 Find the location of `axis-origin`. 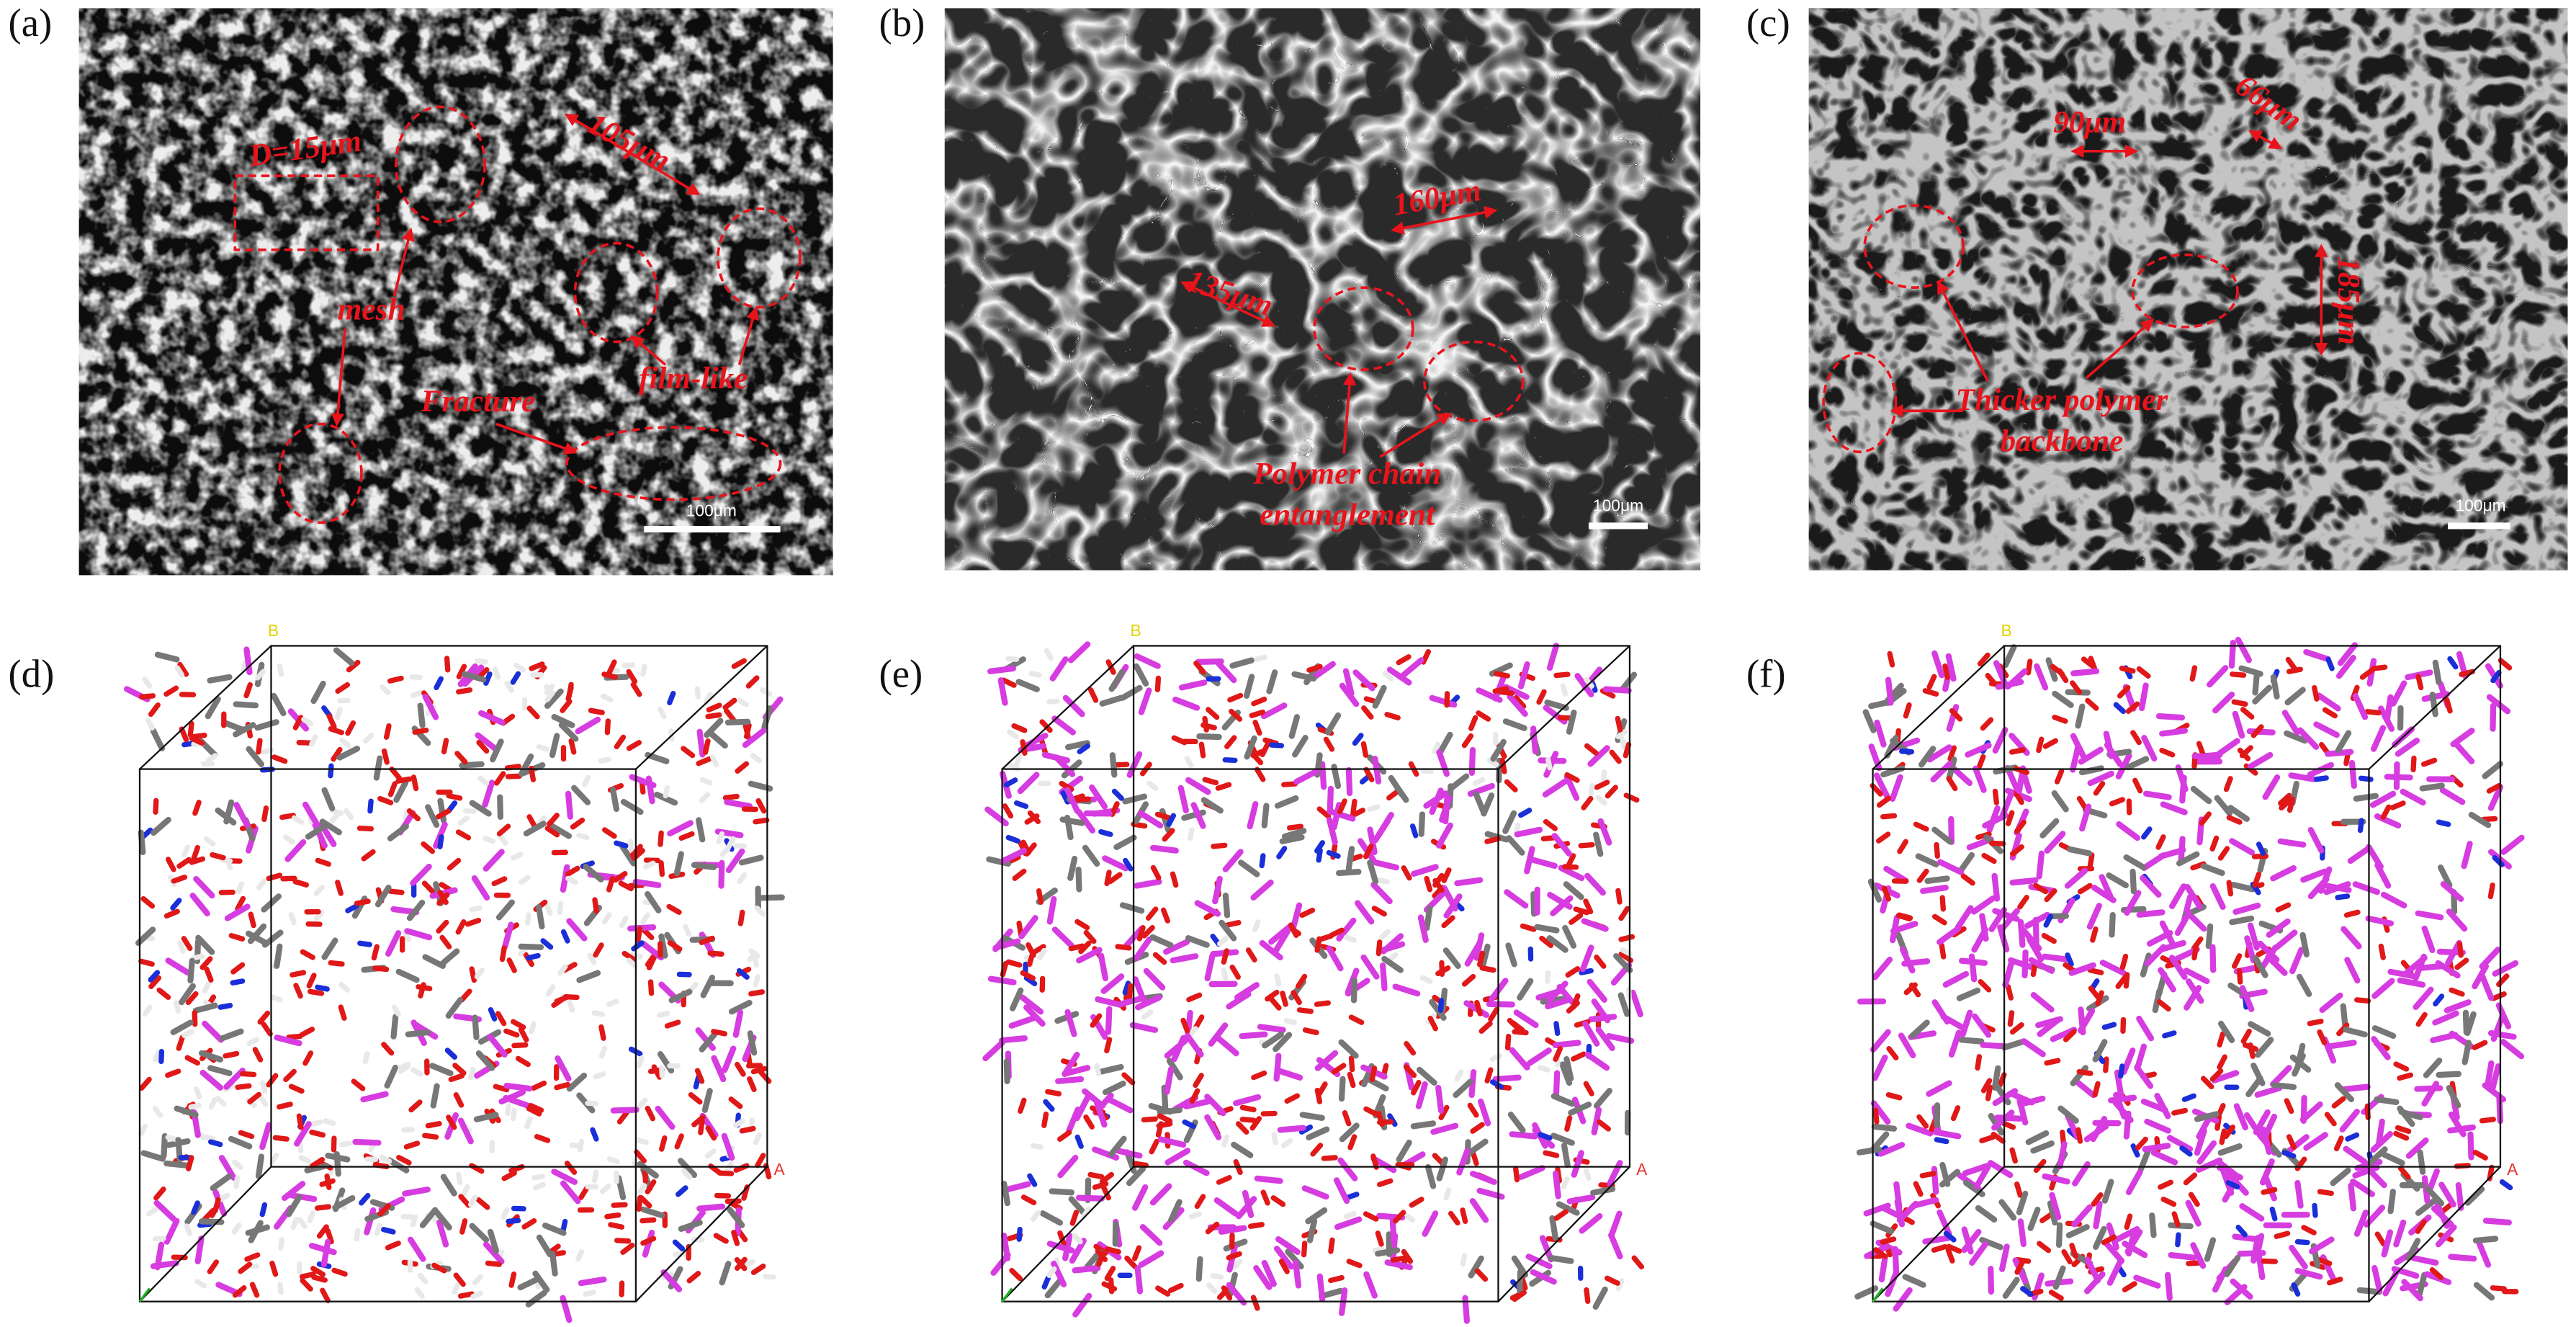

axis-origin is located at coordinates (144, 1295).